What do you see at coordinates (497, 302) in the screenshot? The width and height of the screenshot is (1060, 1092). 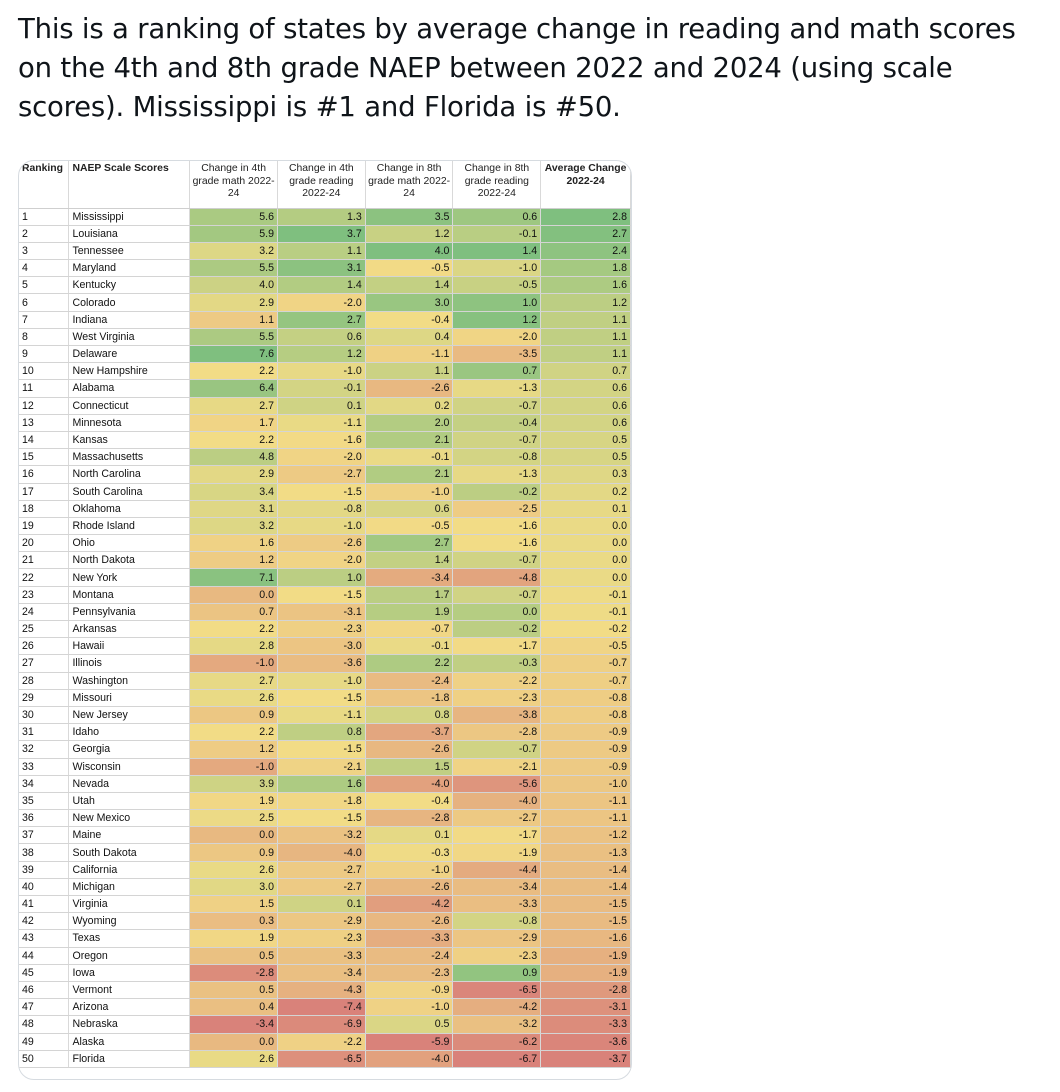 I see `cell-8th-reading: 1.0` at bounding box center [497, 302].